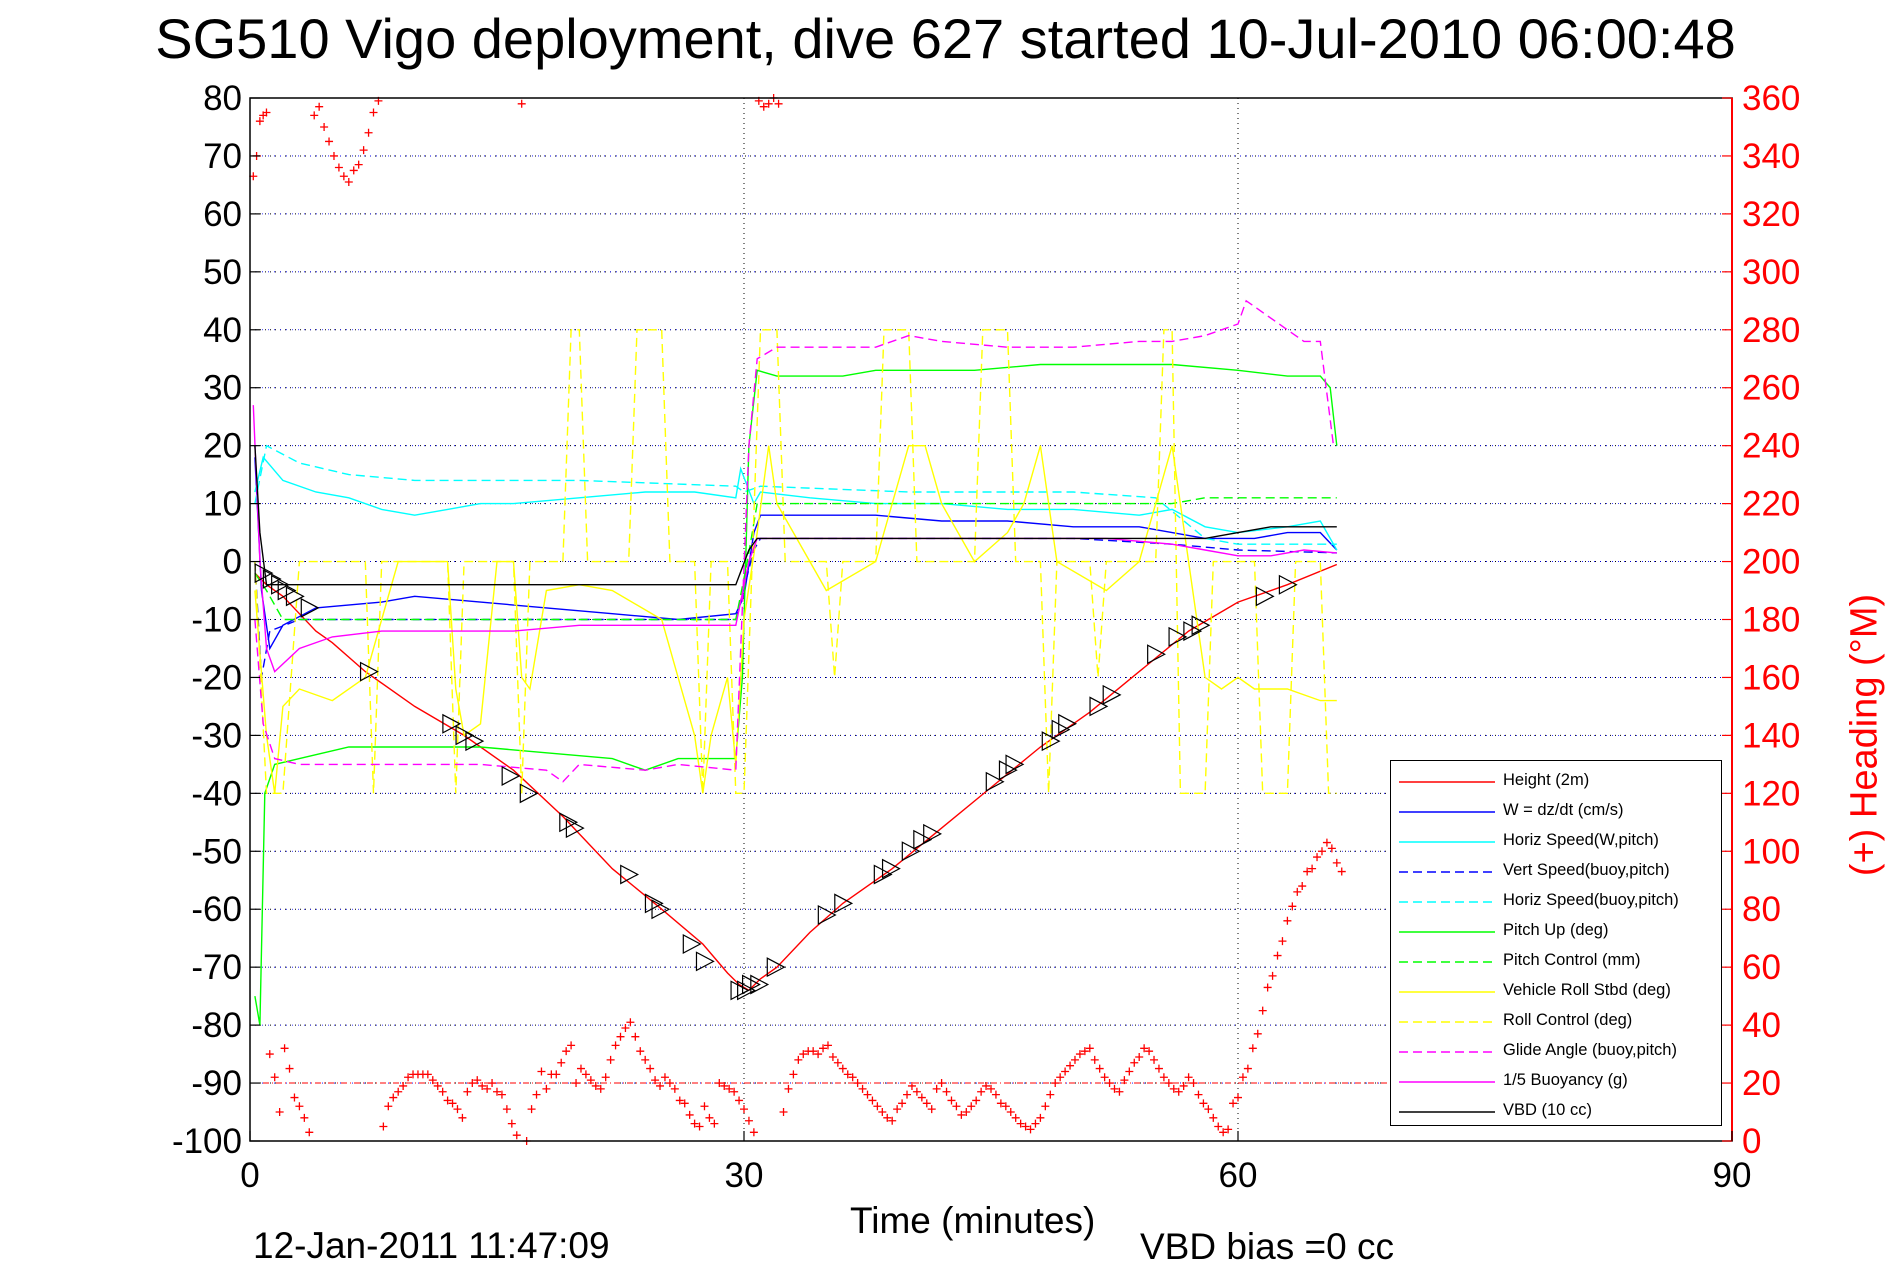  Describe the element at coordinates (1556, 782) in the screenshot. I see `legend-item: Height (2m)` at that location.